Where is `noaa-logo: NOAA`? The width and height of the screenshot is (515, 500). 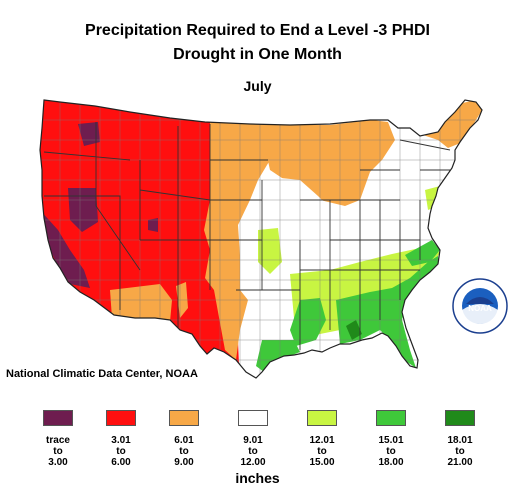
noaa-logo: NOAA is located at coordinates (480, 306).